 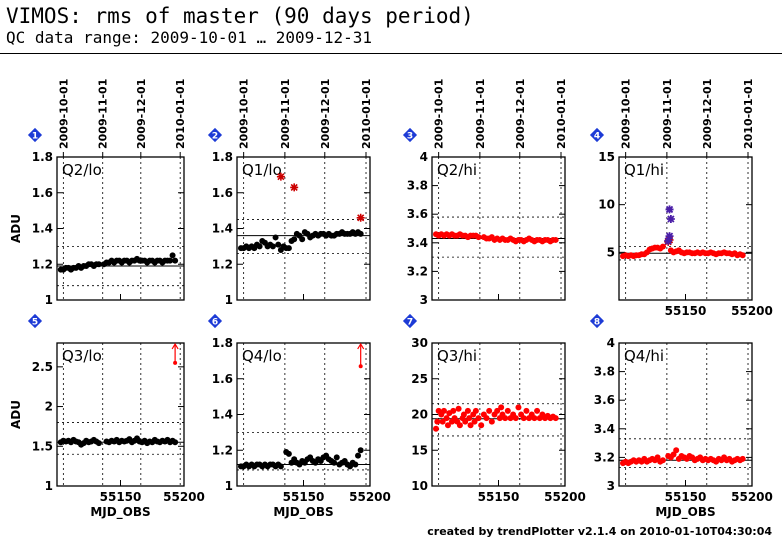 I want to click on panel-label: Q2/hi, so click(x=457, y=170).